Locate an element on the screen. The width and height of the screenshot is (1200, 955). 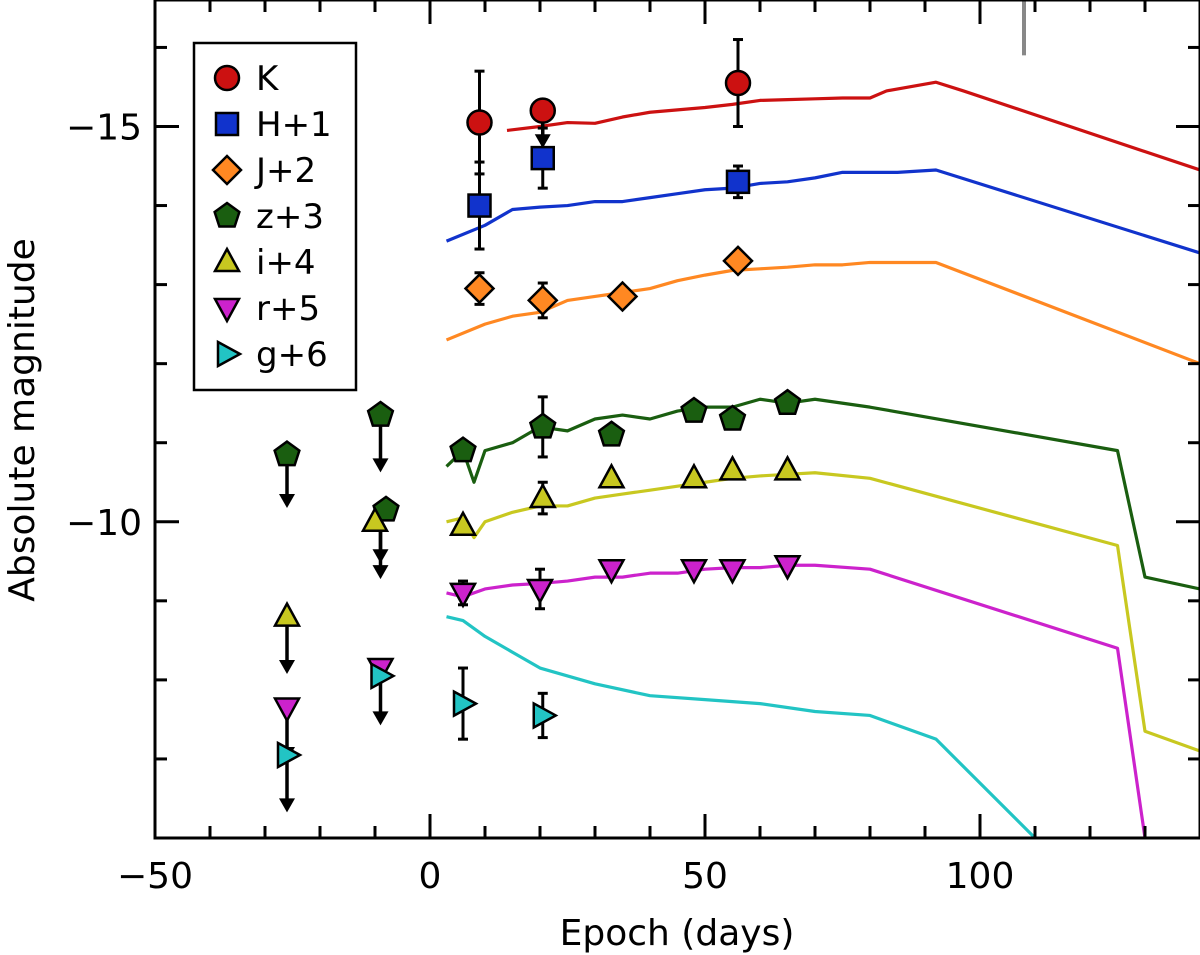
legend-marker-k is located at coordinates (227, 78).